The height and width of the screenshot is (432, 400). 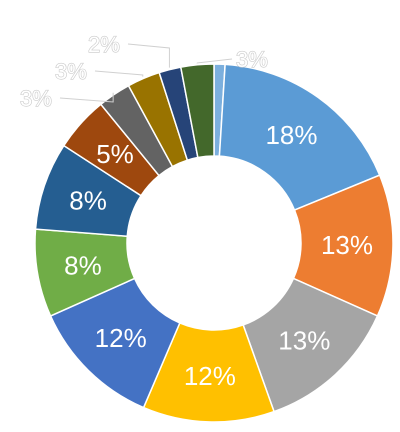 What do you see at coordinates (252, 59) in the screenshot?
I see `data-label-12: 3%` at bounding box center [252, 59].